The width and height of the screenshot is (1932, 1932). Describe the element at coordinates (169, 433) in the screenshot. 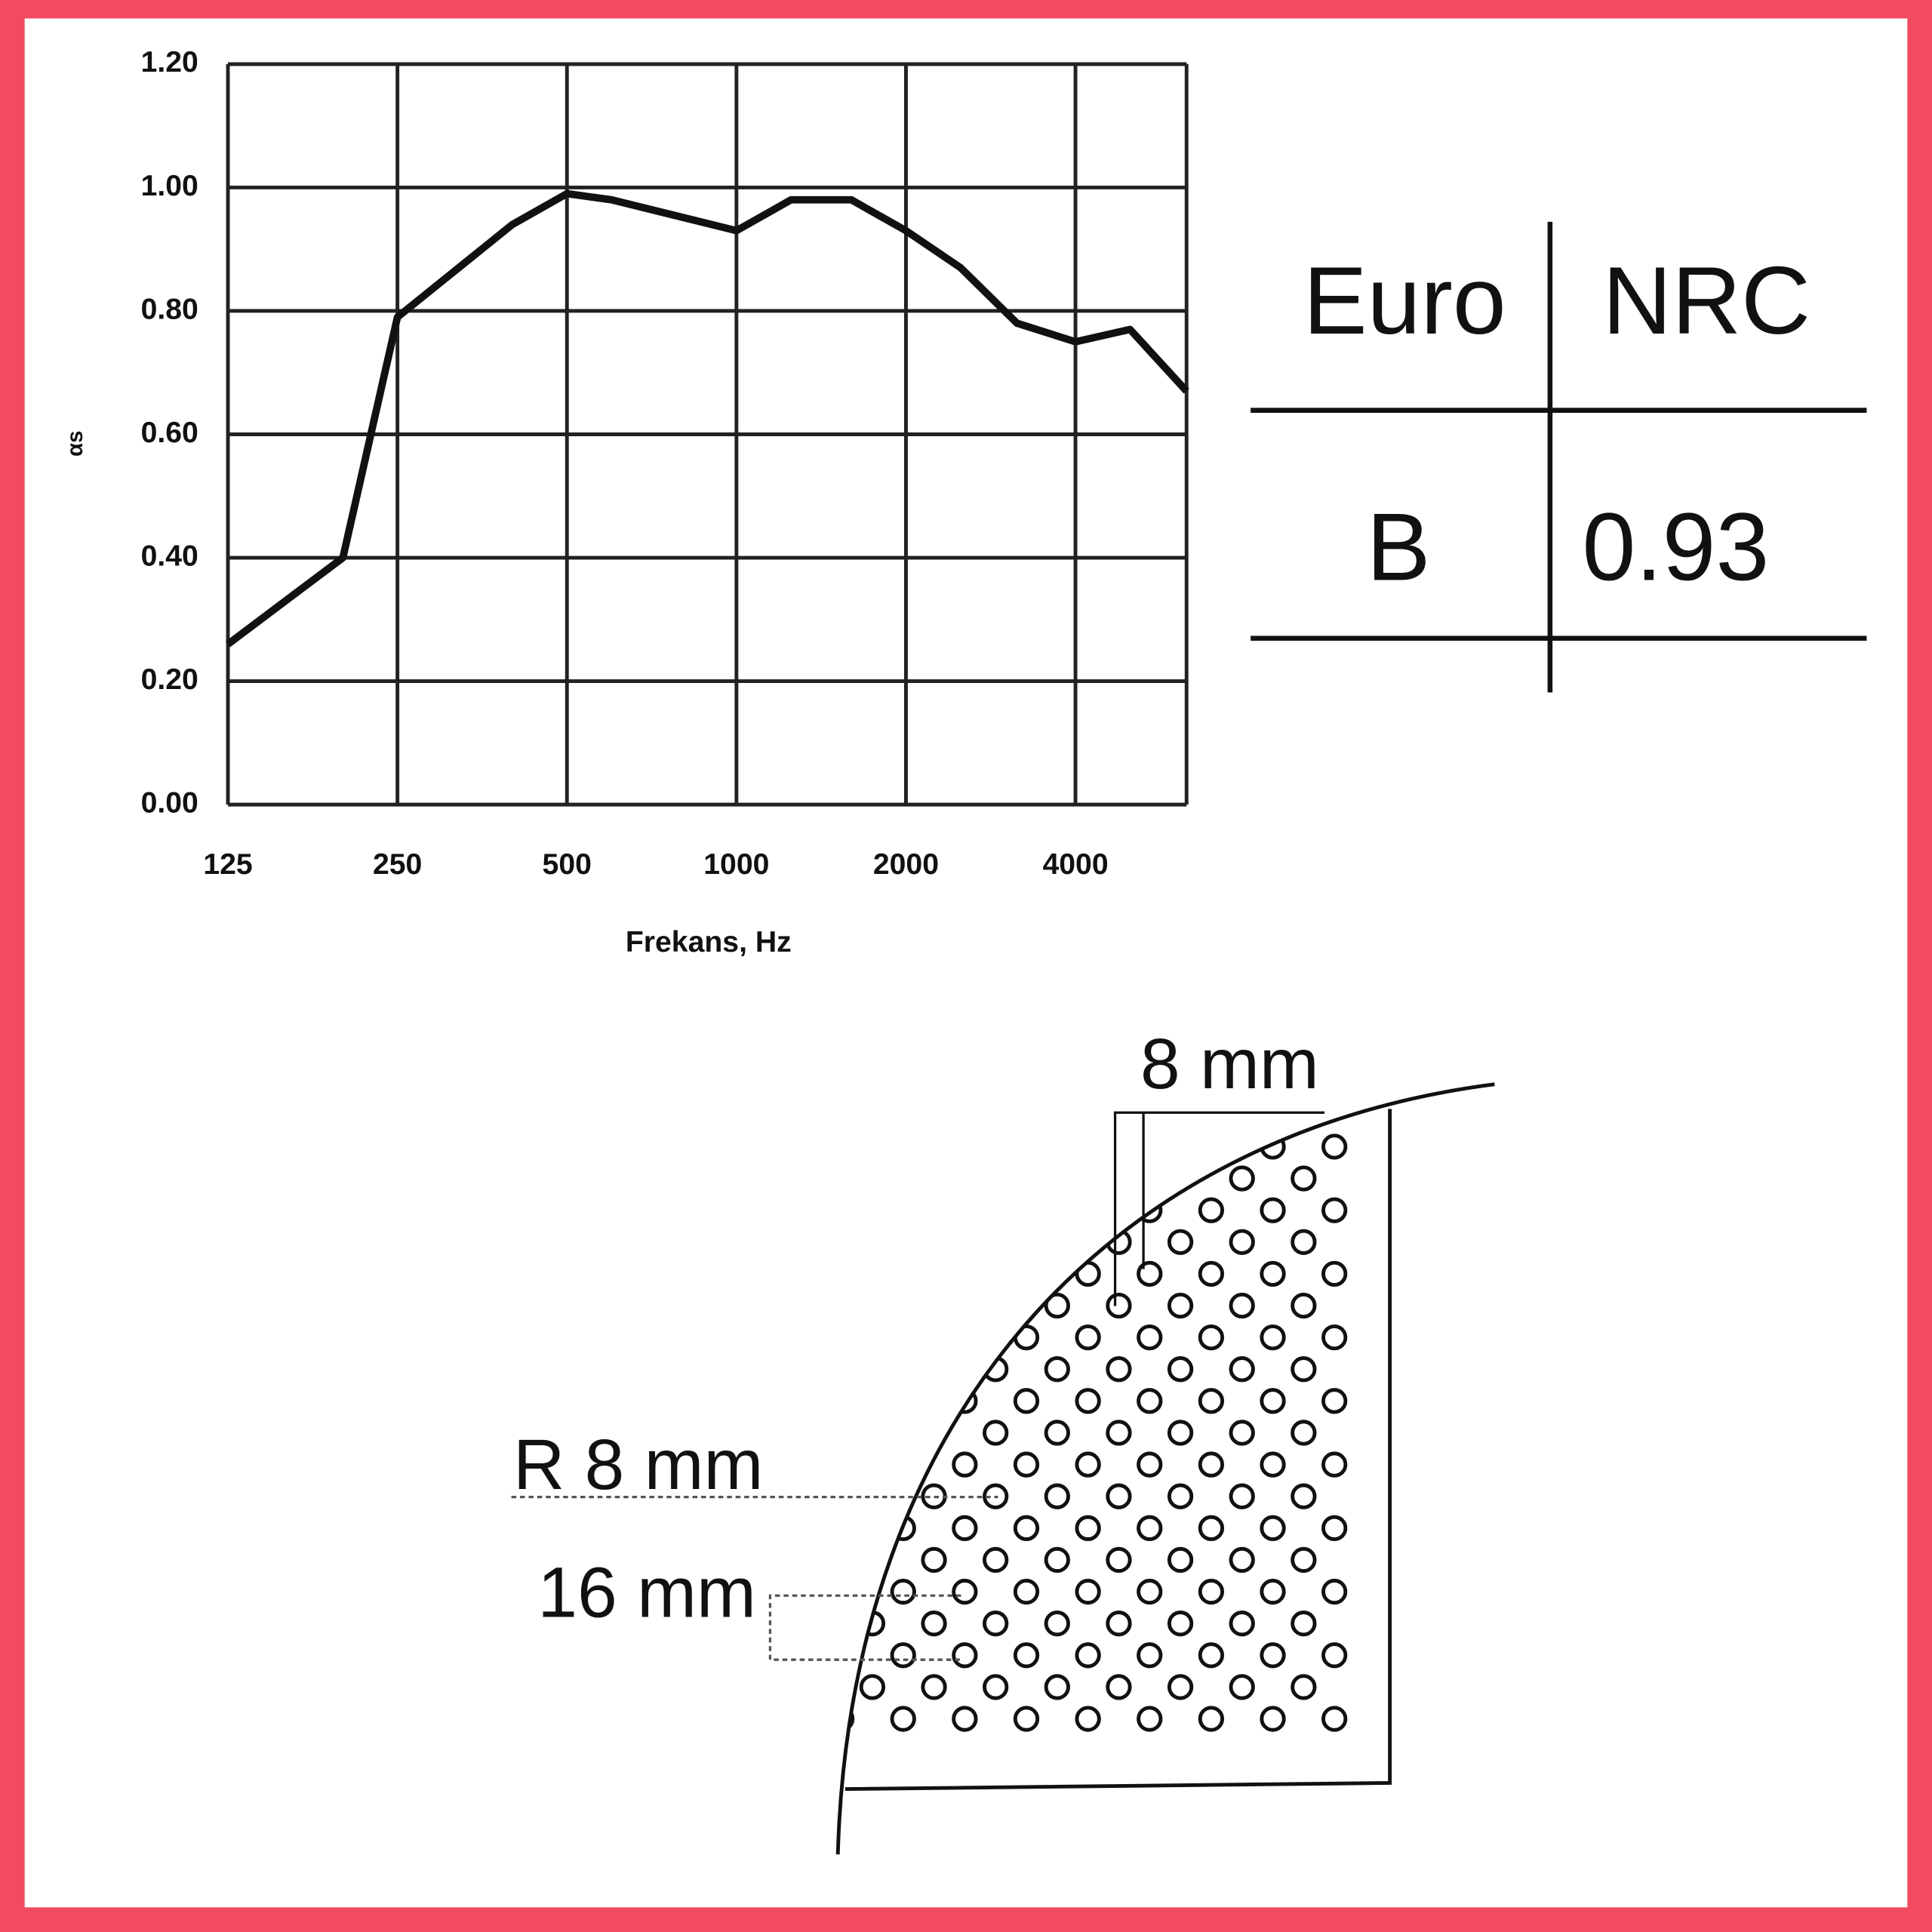

I see `y-tick-label: 0.60` at that location.